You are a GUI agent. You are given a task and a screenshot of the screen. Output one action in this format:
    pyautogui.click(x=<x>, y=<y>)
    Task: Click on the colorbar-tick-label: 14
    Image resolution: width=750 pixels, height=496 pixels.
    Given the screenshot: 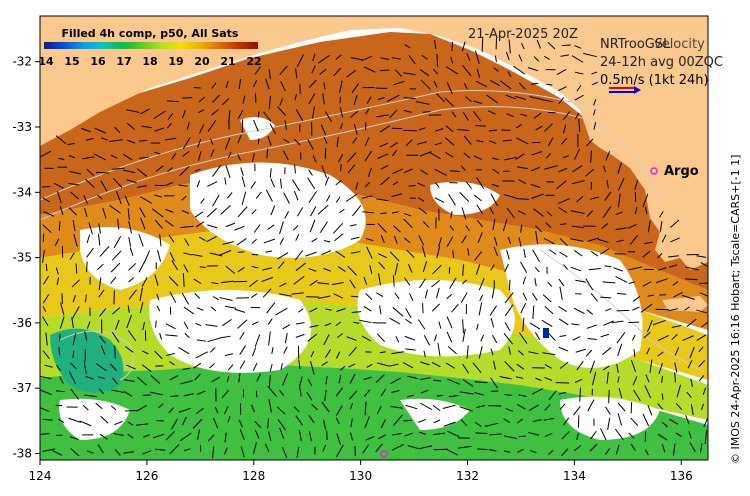 What is the action you would take?
    pyautogui.click(x=46, y=61)
    